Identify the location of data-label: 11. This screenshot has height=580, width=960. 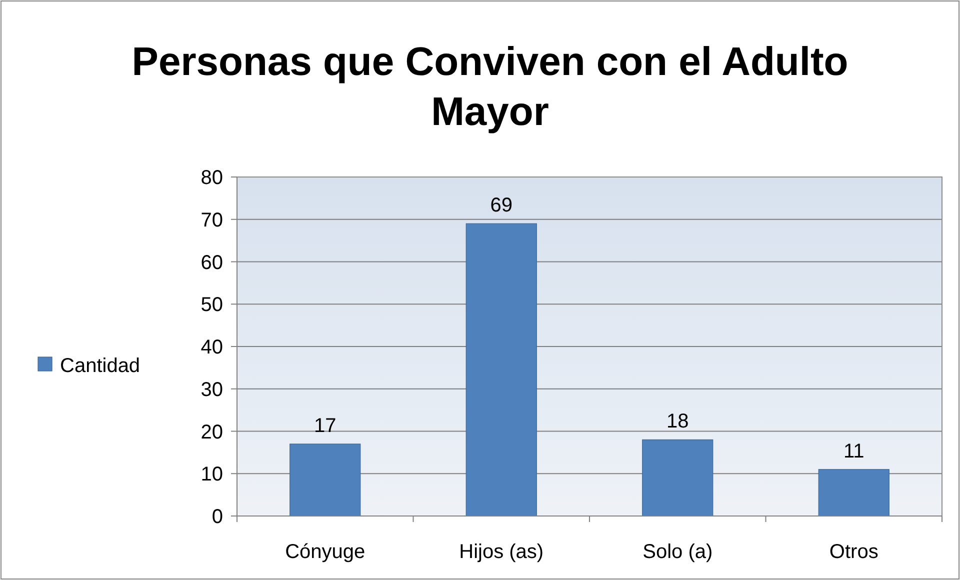
(853, 451).